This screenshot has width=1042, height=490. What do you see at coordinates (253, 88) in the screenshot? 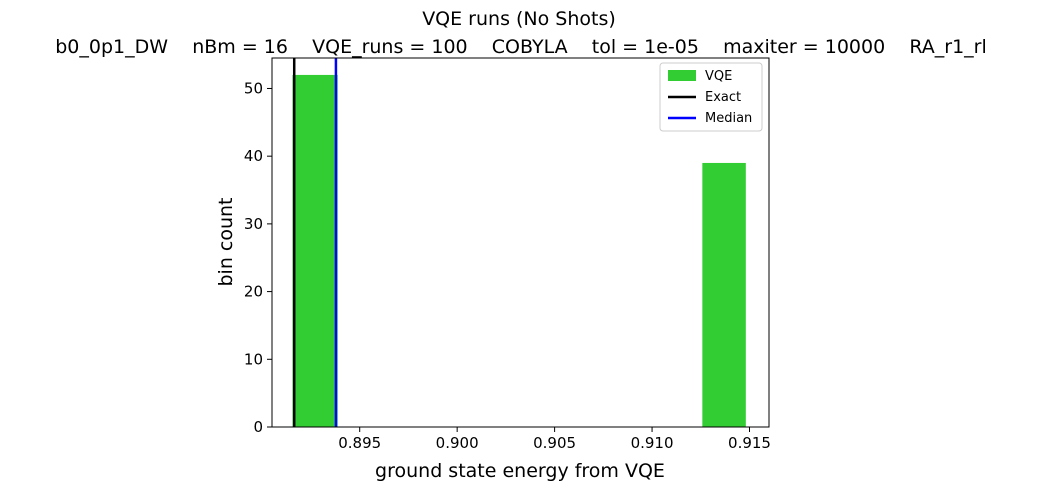
I see `y-tick-label: 50` at bounding box center [253, 88].